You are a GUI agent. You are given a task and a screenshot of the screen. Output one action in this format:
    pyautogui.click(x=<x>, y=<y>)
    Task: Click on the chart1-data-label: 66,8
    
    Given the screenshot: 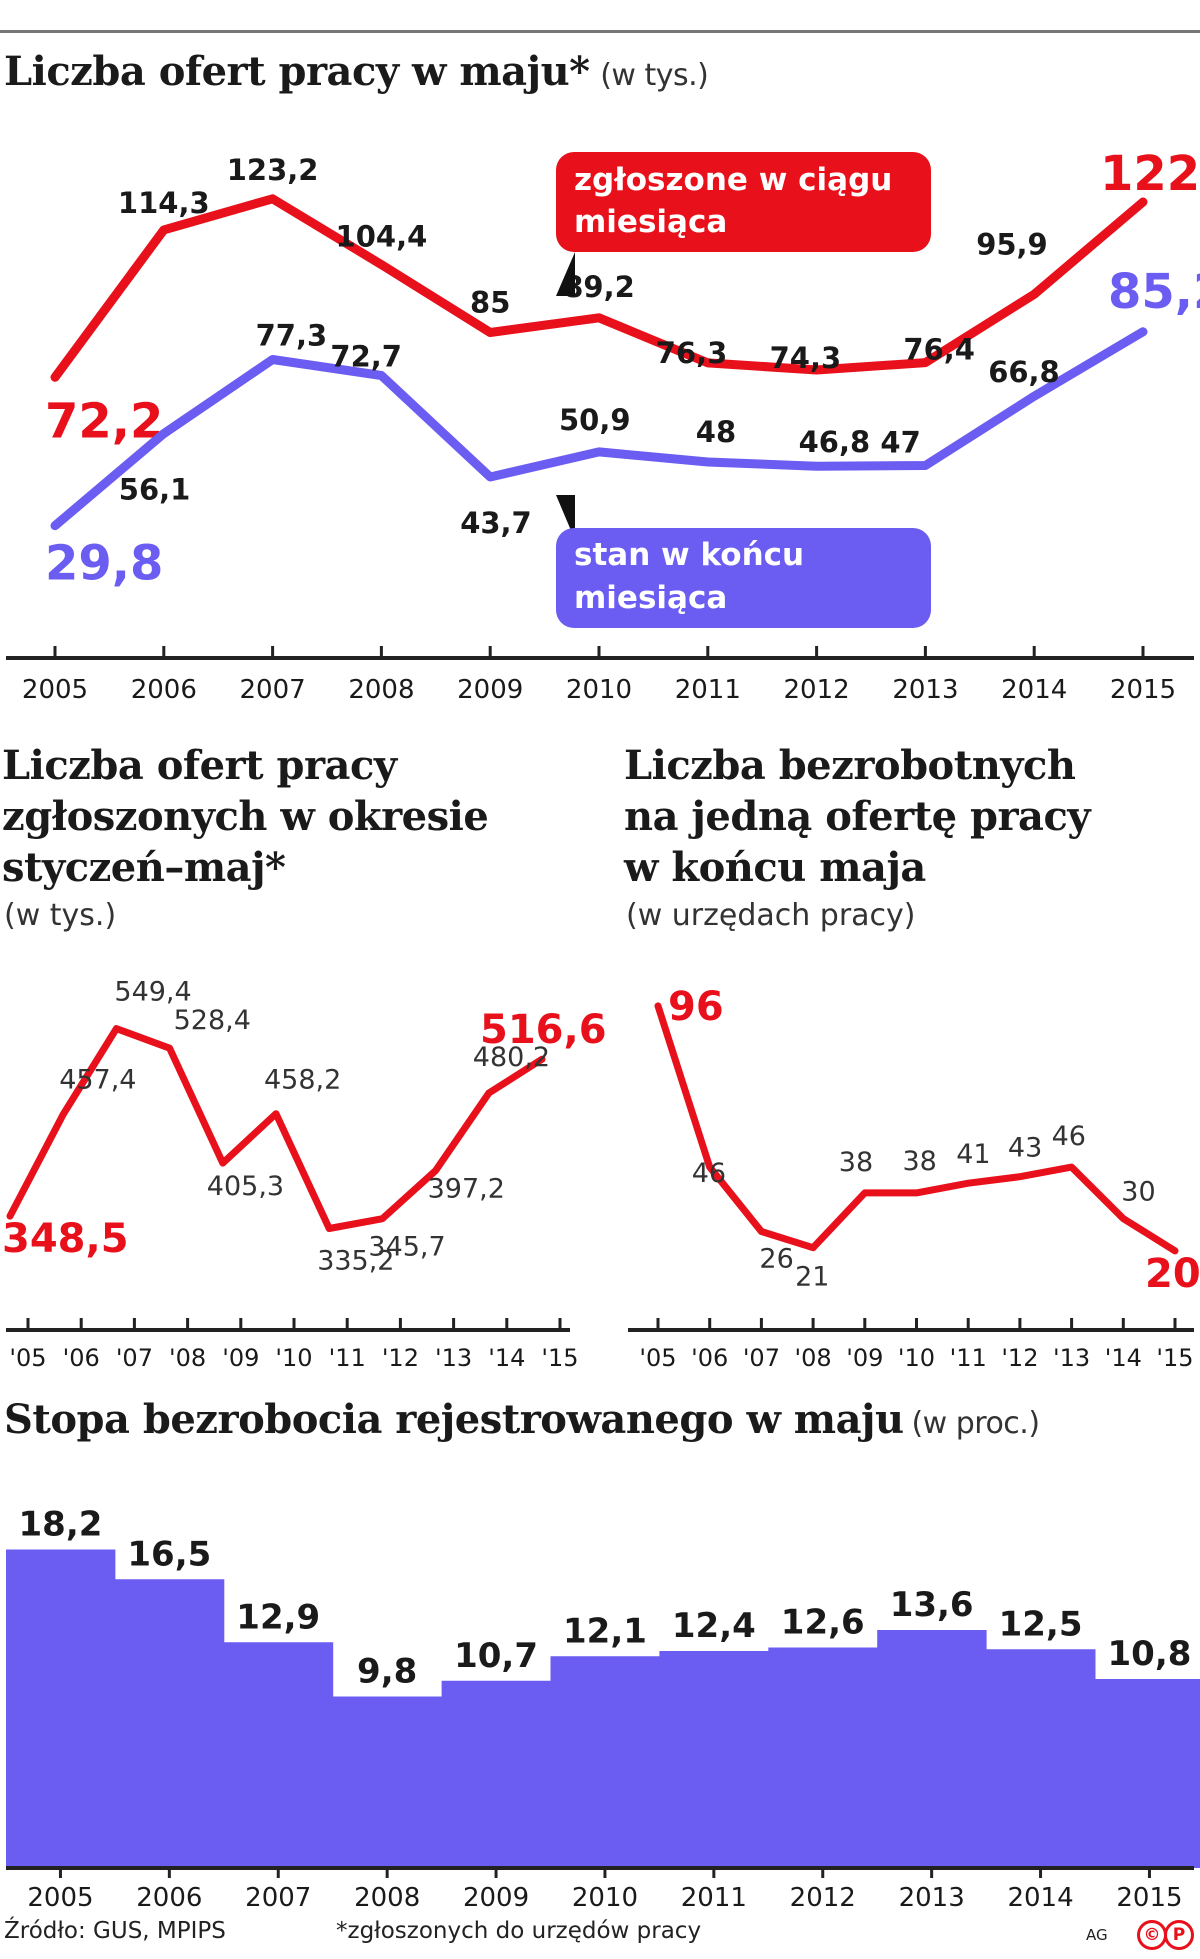 What is the action you would take?
    pyautogui.click(x=1024, y=372)
    